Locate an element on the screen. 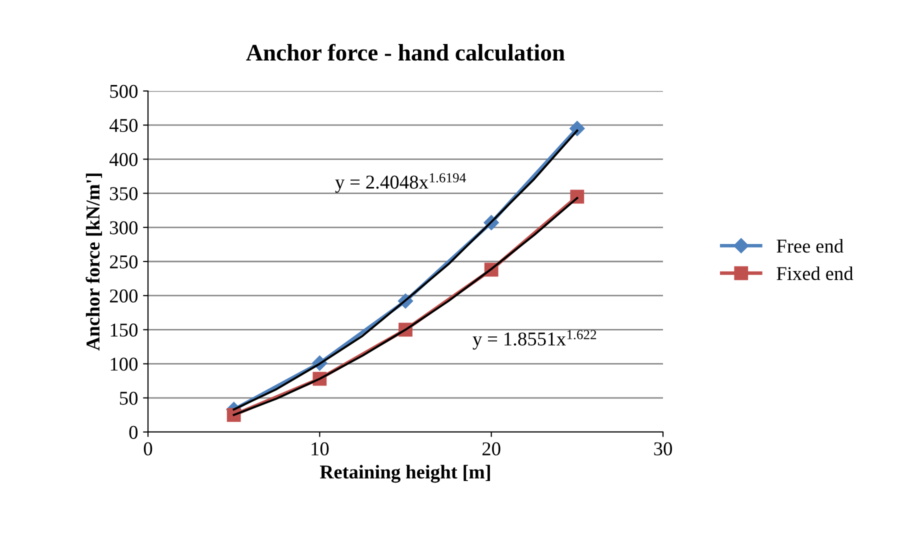  x-tick-label: 0 is located at coordinates (148, 449).